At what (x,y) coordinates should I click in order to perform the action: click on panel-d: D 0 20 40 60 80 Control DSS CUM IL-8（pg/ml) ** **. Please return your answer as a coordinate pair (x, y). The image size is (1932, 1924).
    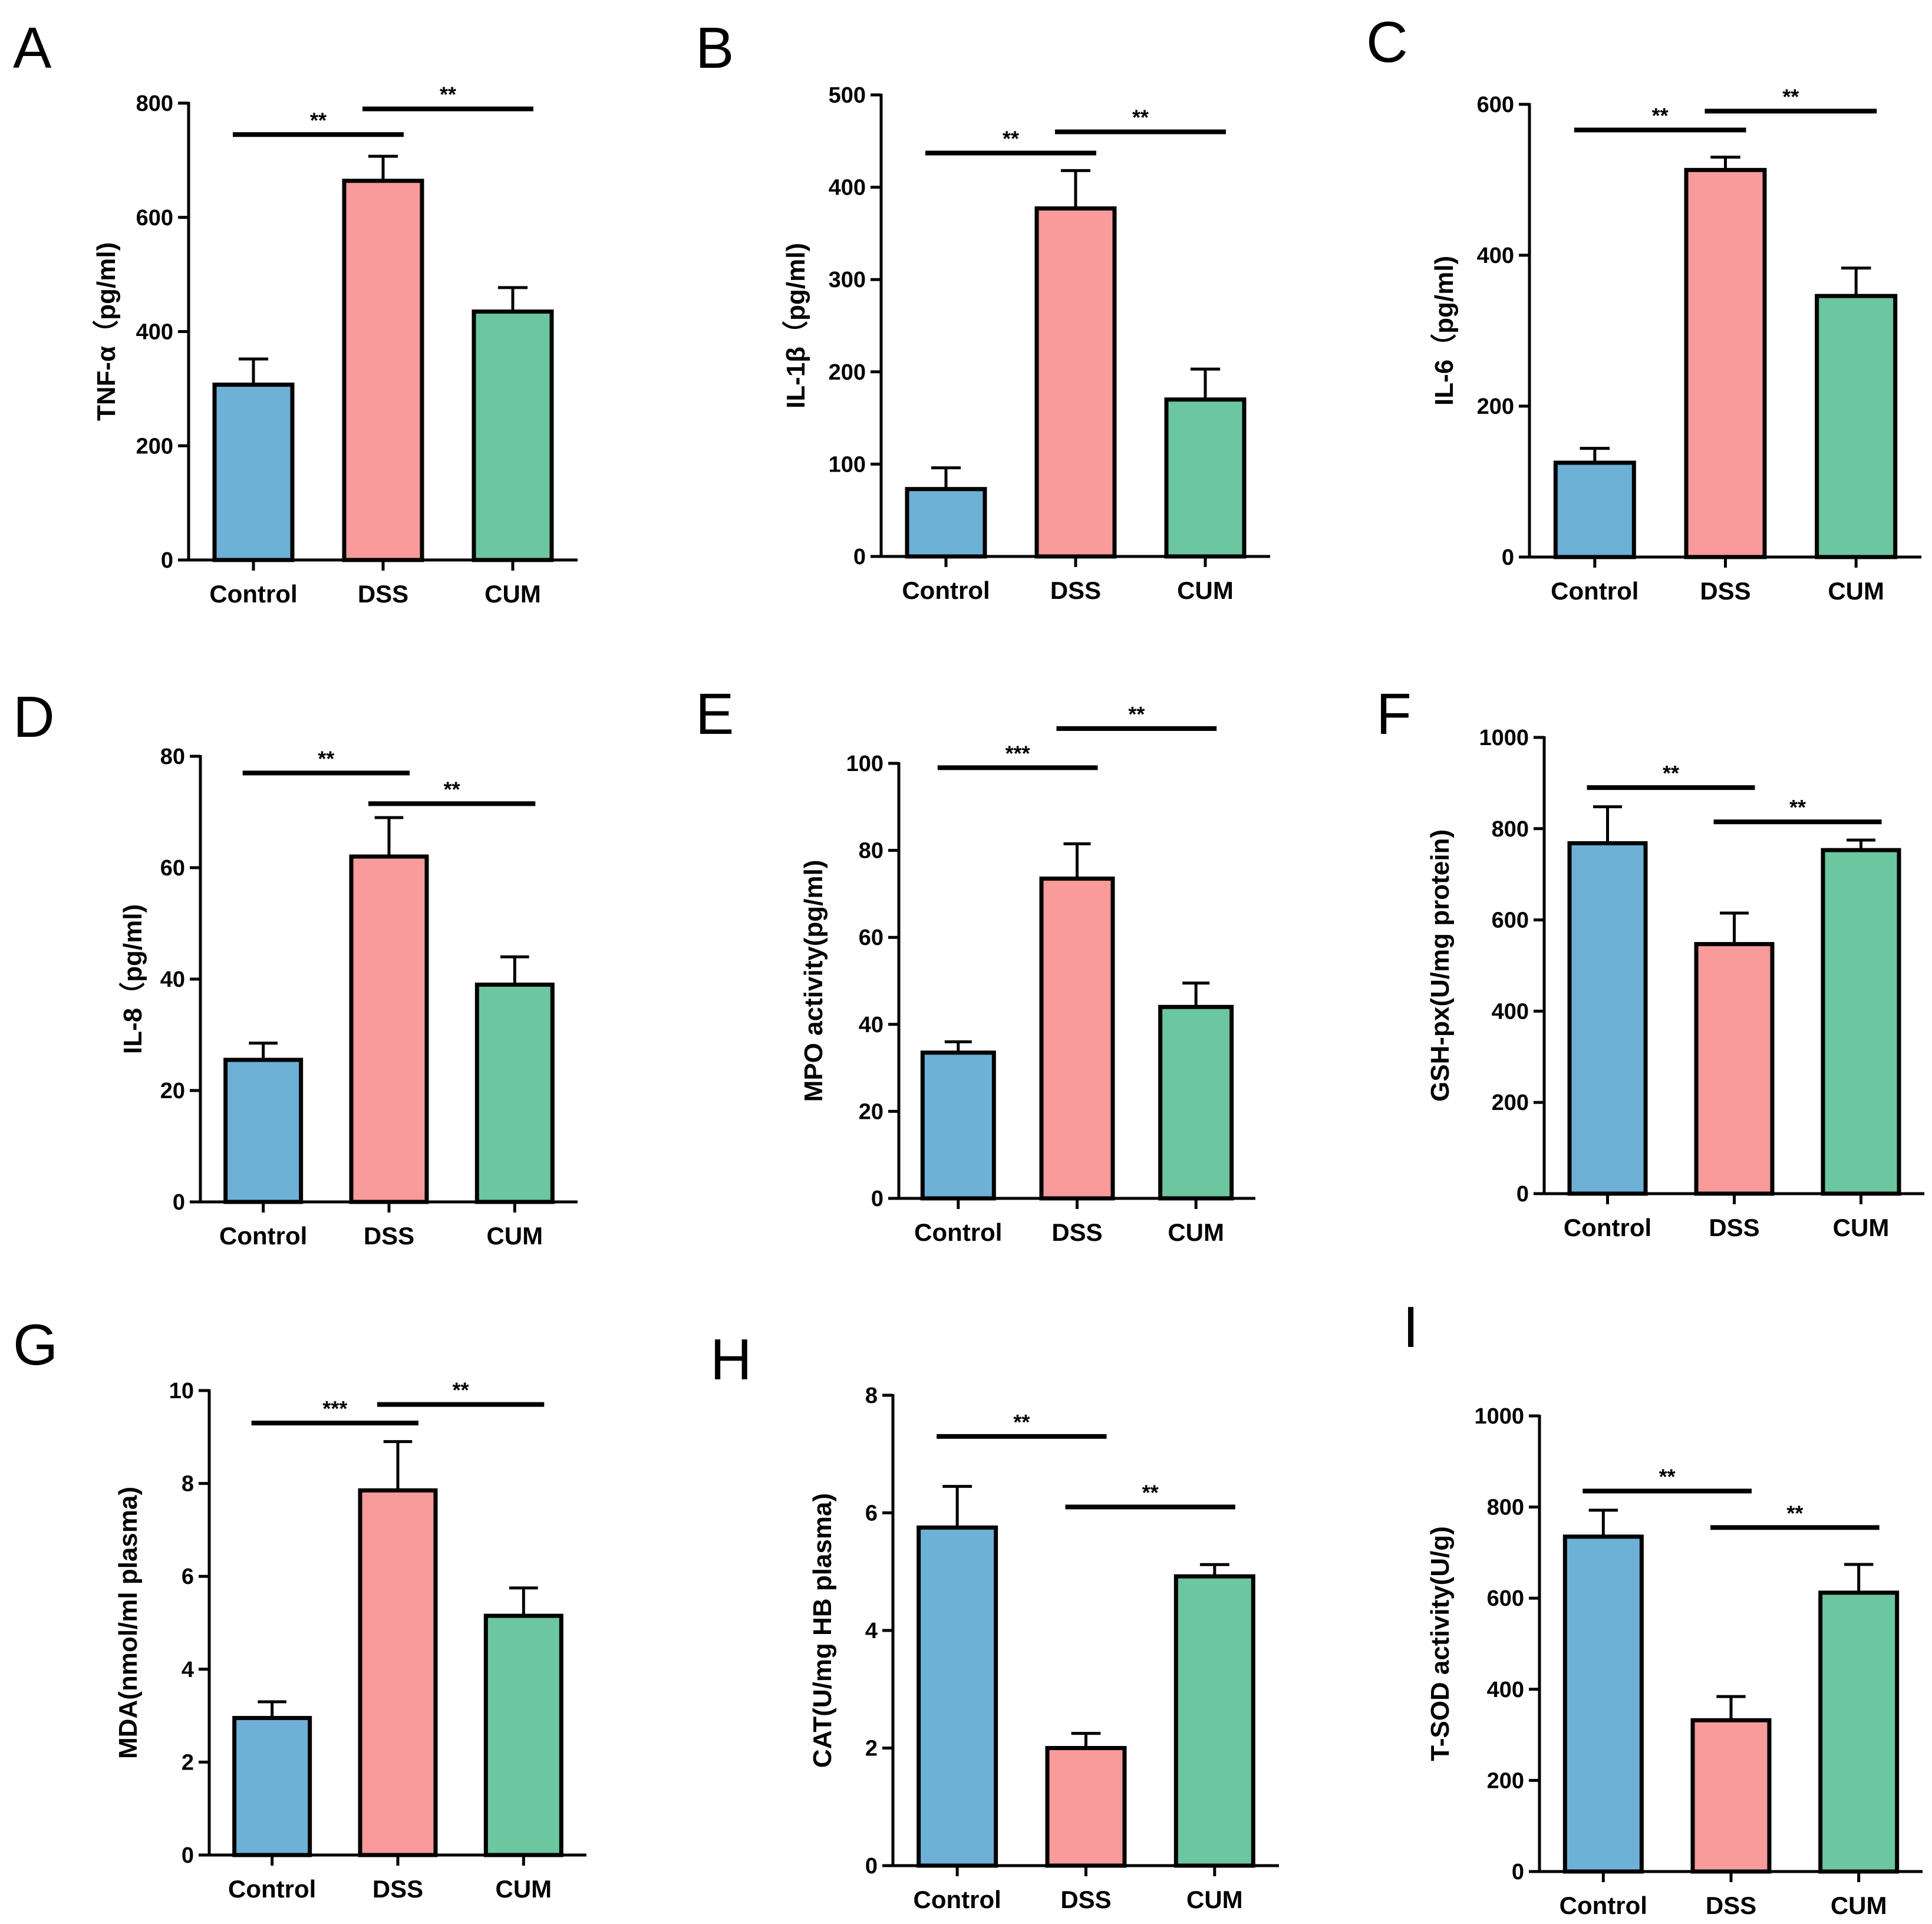
    Looking at the image, I should click on (295, 967).